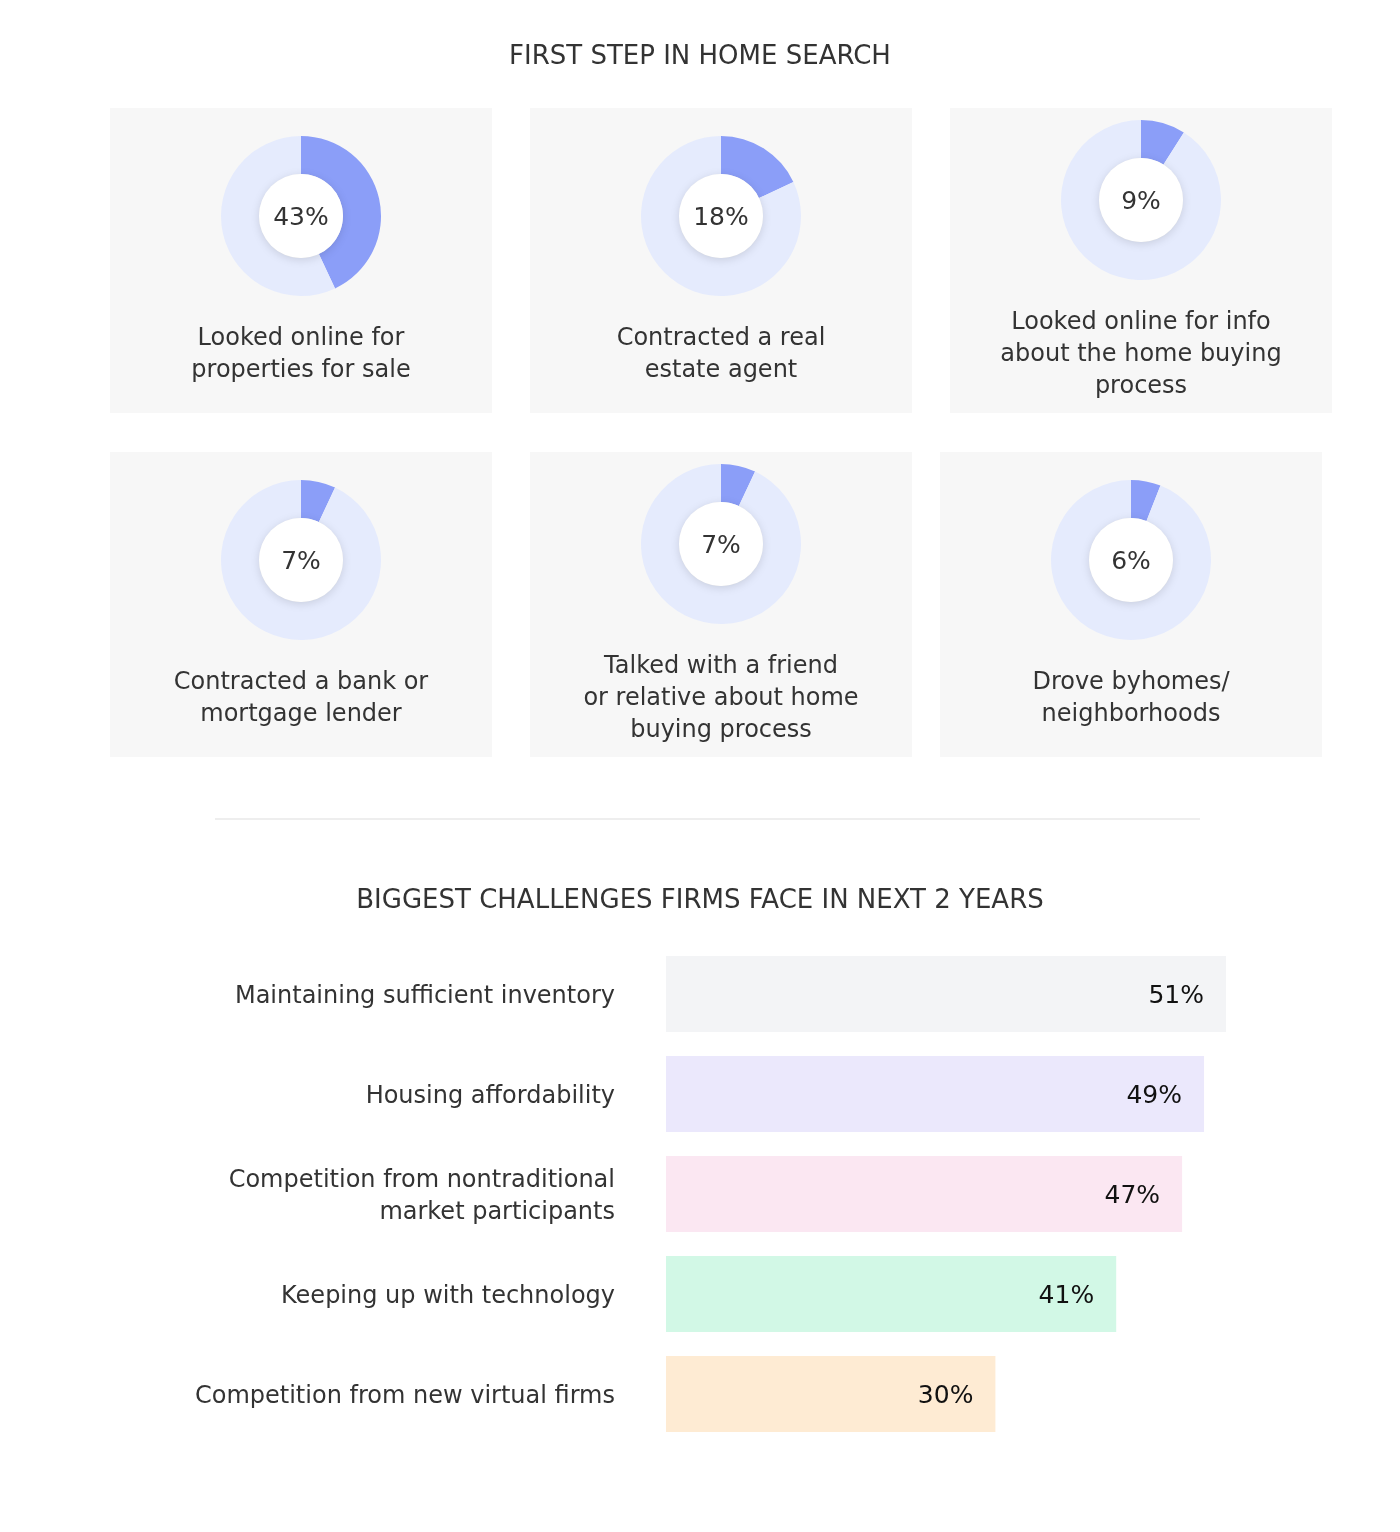 Image resolution: width=1400 pixels, height=1532 pixels. I want to click on data-label: 51%, so click(1176, 994).